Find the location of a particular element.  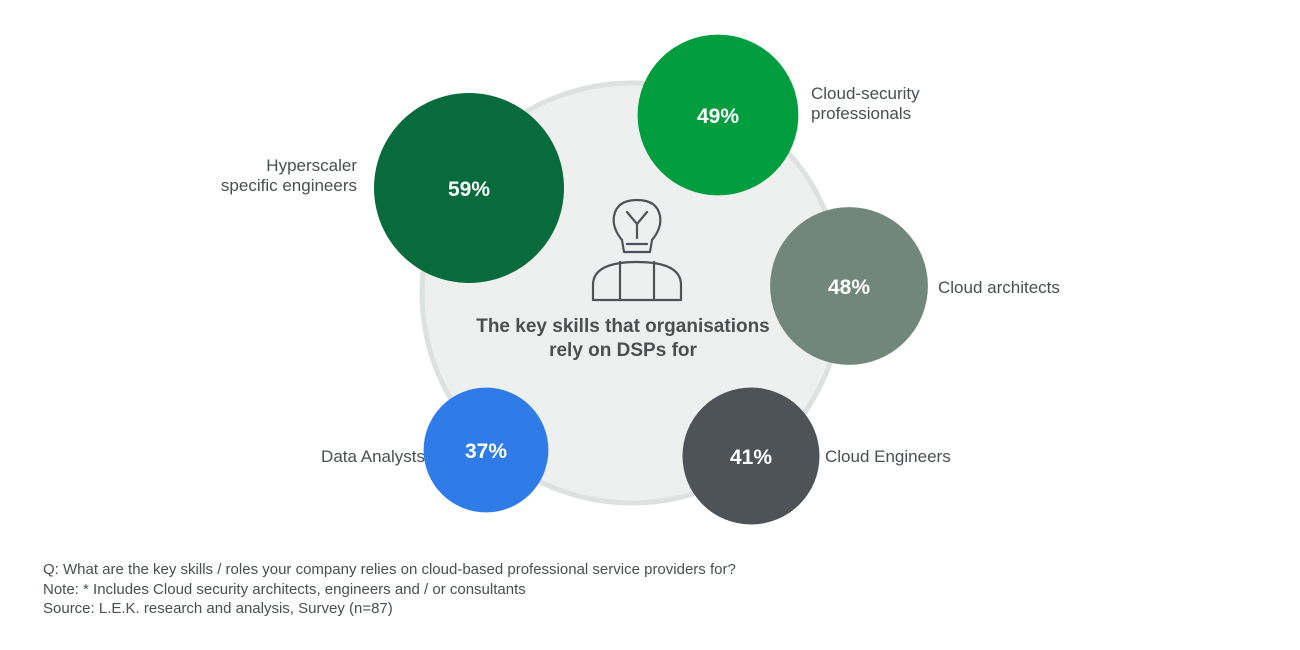

bubble-category-label-3: Cloud Engineers is located at coordinates (888, 456).